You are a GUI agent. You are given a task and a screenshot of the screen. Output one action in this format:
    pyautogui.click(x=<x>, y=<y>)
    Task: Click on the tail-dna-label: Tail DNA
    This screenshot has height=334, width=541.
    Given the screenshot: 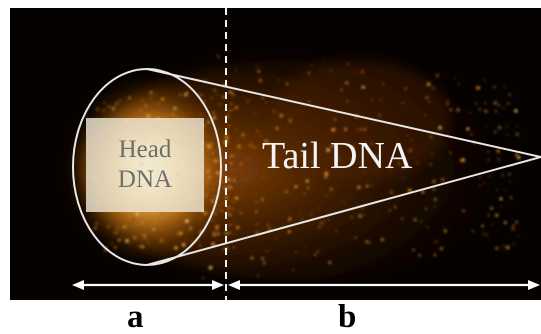 What is the action you would take?
    pyautogui.click(x=337, y=156)
    